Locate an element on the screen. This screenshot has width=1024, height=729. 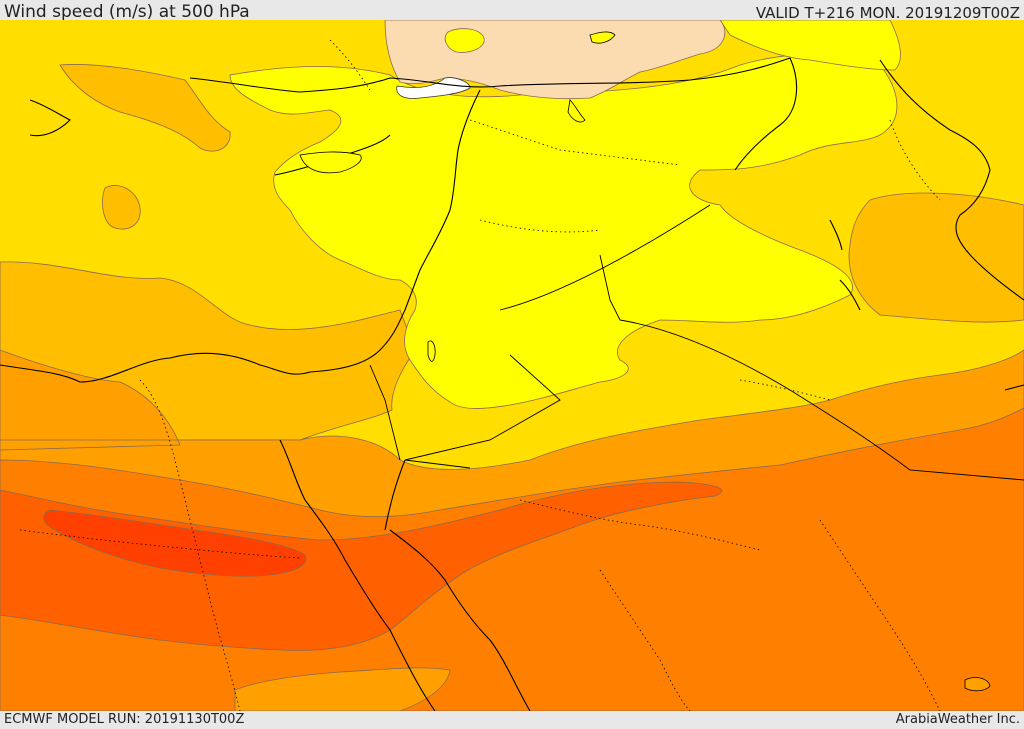
field-yellow-top-right is located at coordinates (810, 45).